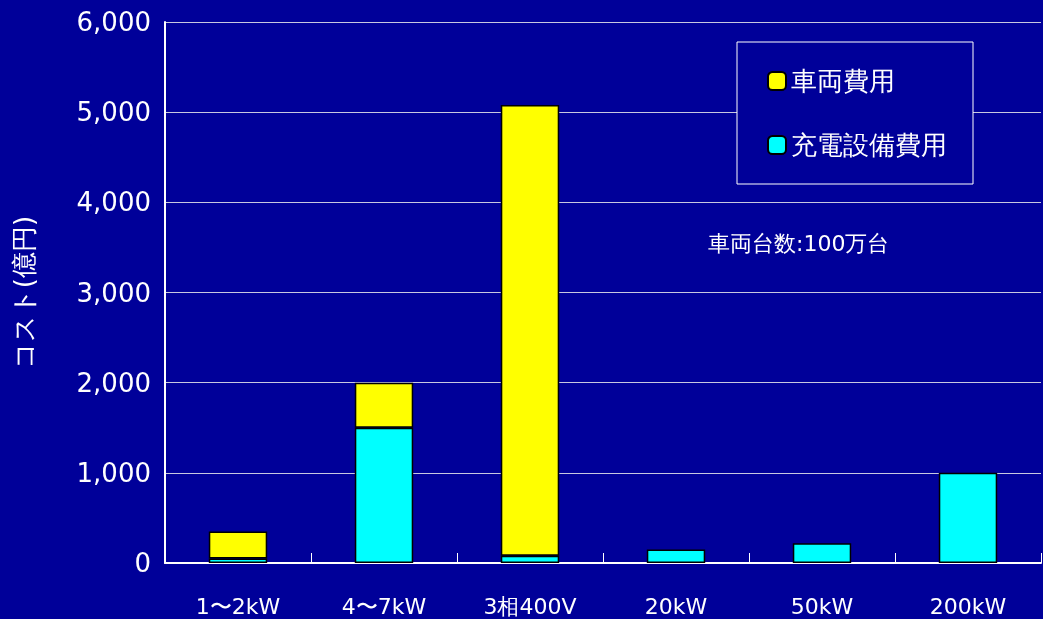 This screenshot has height=619, width=1043. I want to click on y-axis-title: コスト(億円), so click(24, 292).